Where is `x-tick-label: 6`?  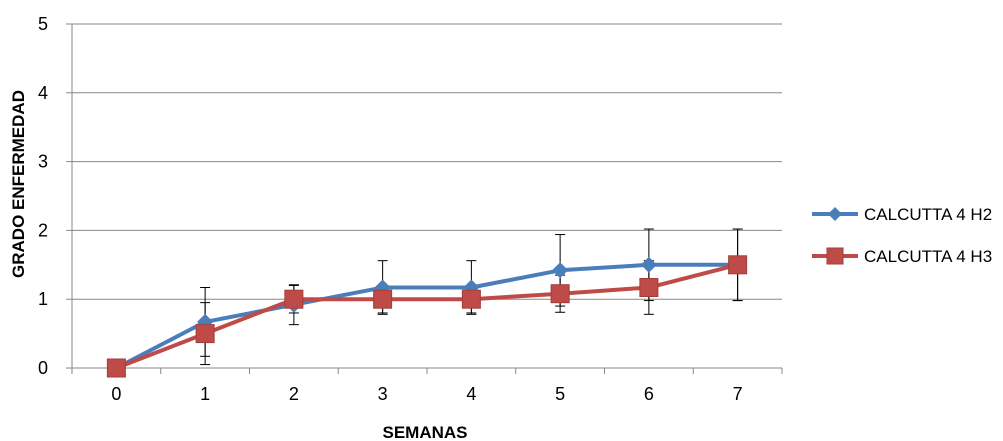 x-tick-label: 6 is located at coordinates (649, 394).